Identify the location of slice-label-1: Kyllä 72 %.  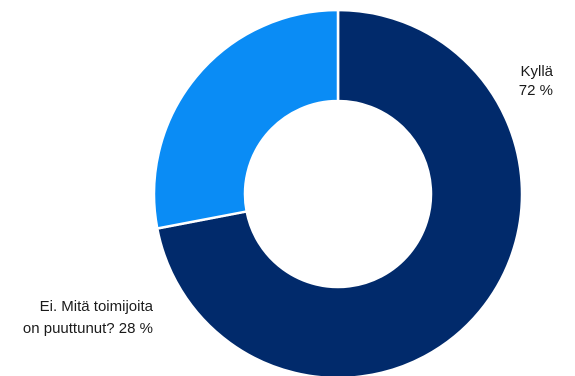
(536, 81).